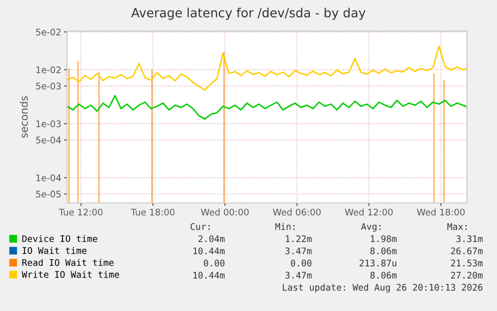 This screenshot has width=497, height=311. What do you see at coordinates (48, 32) in the screenshot?
I see `y-tick-label: 5e-02` at bounding box center [48, 32].